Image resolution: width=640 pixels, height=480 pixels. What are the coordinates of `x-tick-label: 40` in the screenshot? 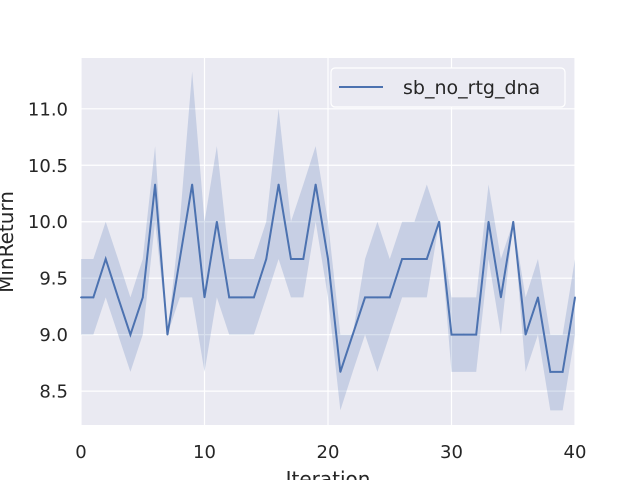 It's located at (575, 452).